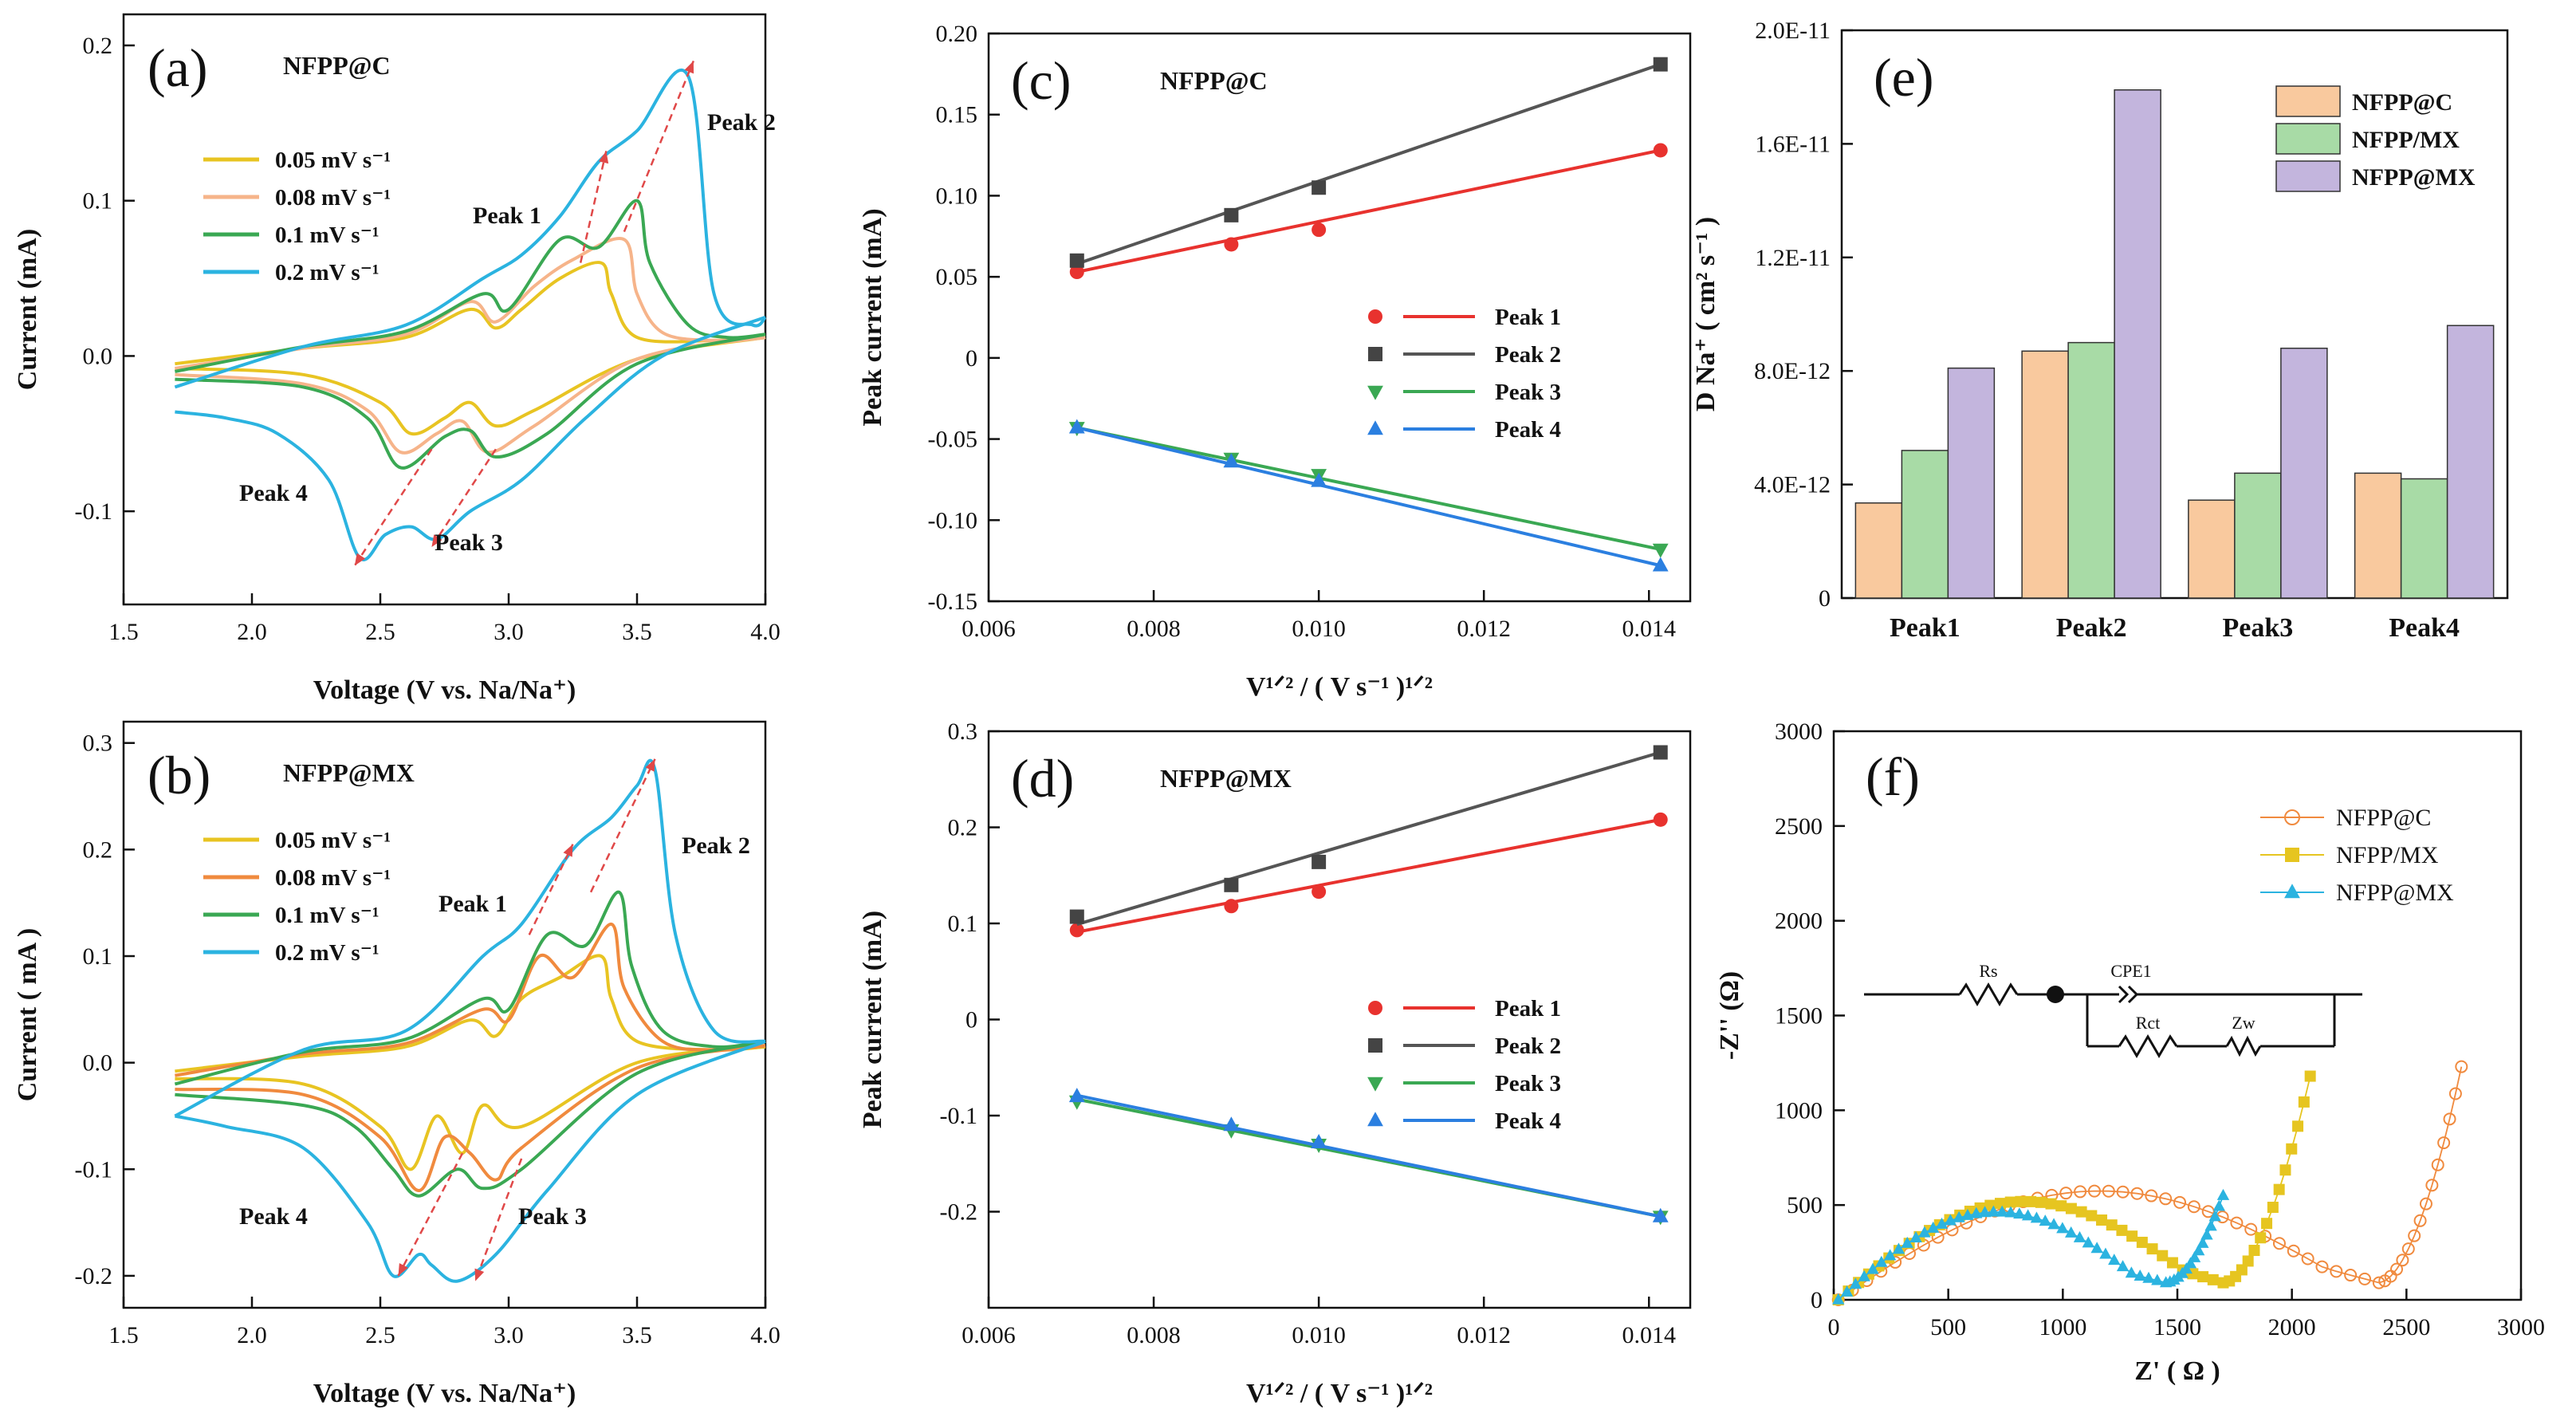 This screenshot has width=2576, height=1425. What do you see at coordinates (2113, 1009) in the screenshot?
I see `equivalent-circuit: Rs CPE1 Rct Zw` at bounding box center [2113, 1009].